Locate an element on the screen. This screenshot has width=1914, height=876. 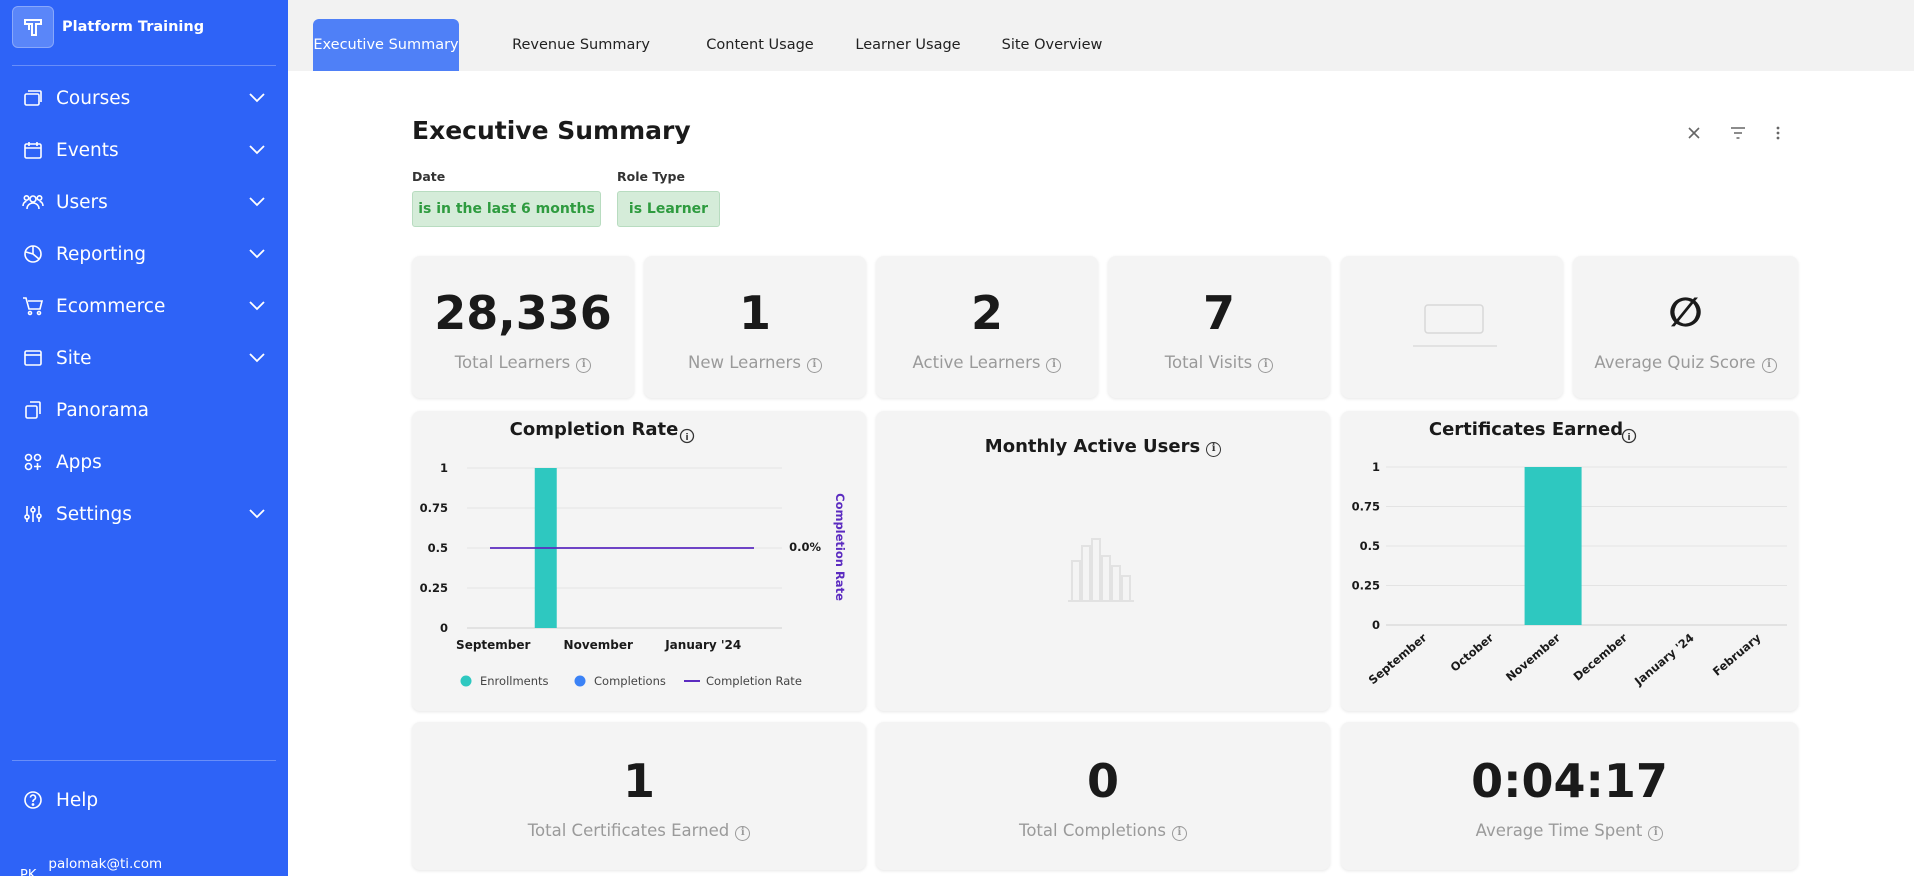
sidebar-item-label: Help is located at coordinates (77, 800).